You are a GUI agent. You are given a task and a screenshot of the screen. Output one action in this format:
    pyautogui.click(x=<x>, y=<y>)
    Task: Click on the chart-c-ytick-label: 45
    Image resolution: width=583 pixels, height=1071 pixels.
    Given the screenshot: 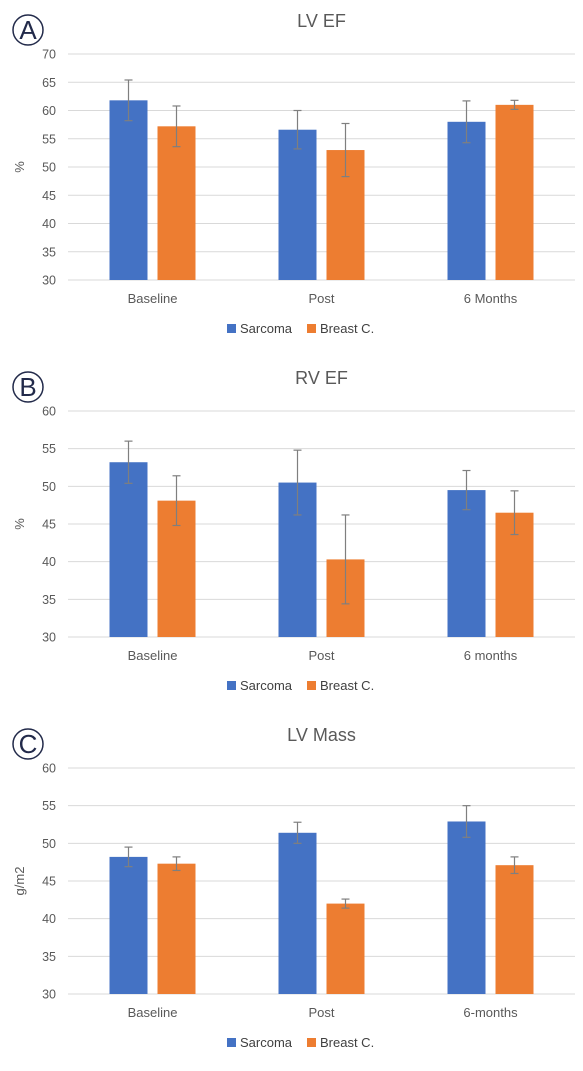 What is the action you would take?
    pyautogui.click(x=49, y=882)
    